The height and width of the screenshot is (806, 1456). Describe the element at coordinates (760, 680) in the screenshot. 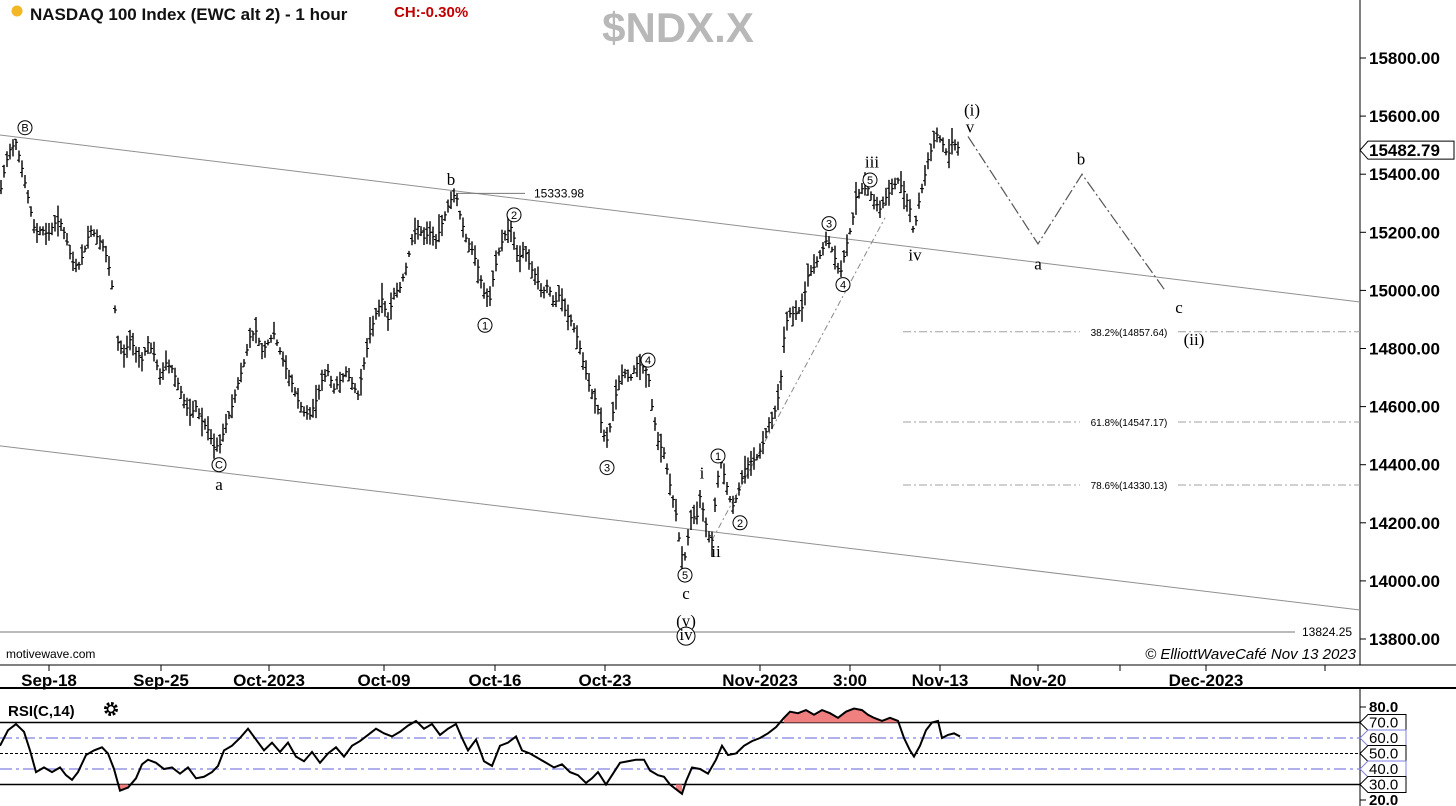

I see `time-tick-label: Nov-2023` at that location.